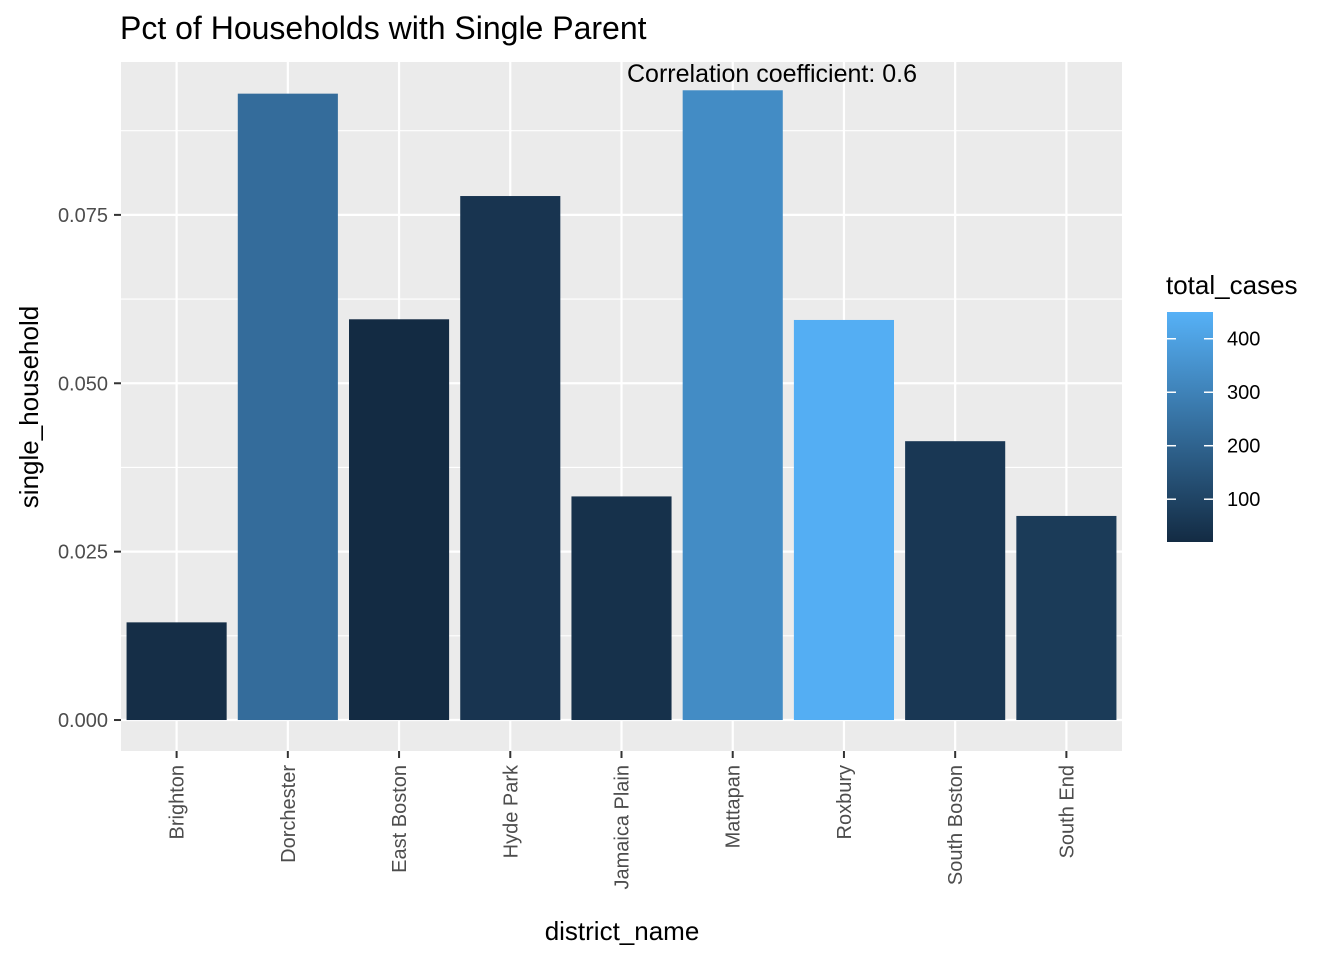 This screenshot has height=960, width=1344. Describe the element at coordinates (1243, 500) in the screenshot. I see `legend-tick-label: 100` at that location.